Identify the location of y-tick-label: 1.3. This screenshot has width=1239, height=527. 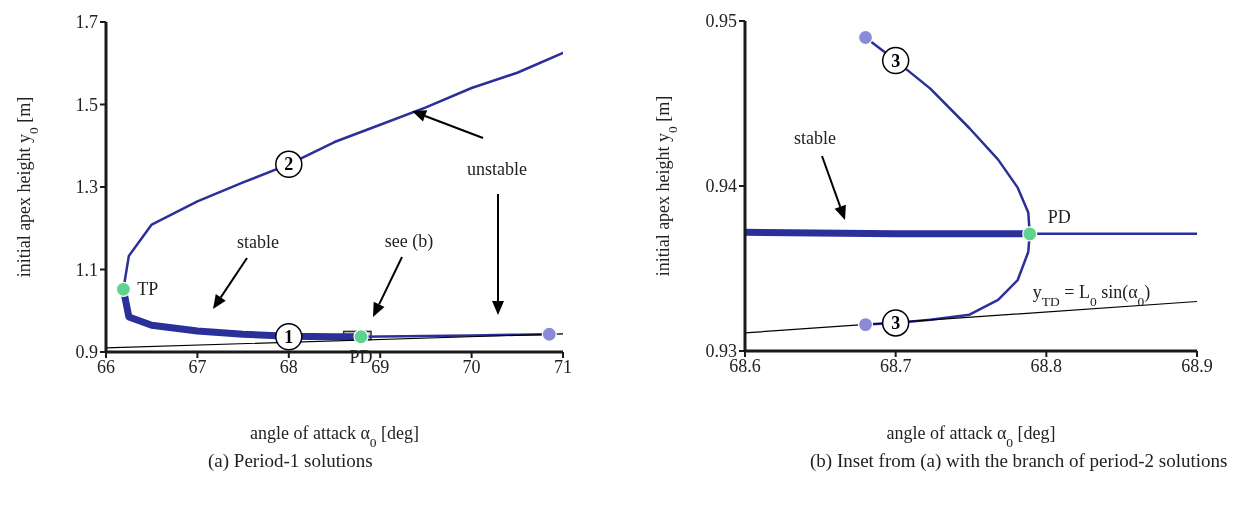
(86, 187).